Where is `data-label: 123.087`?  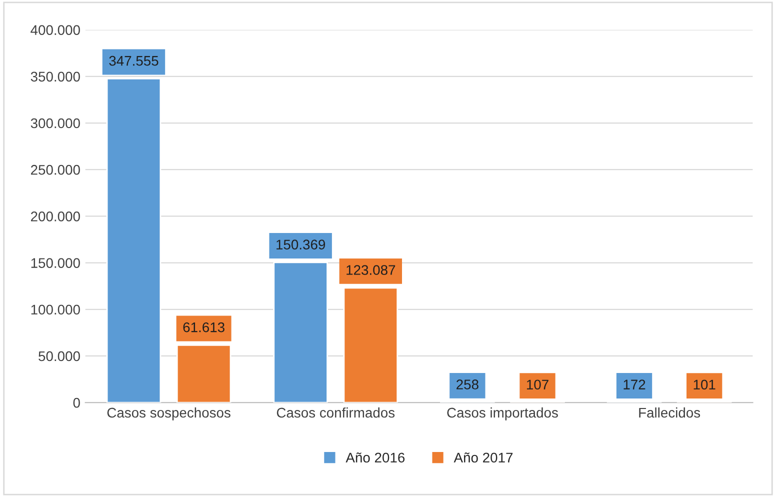
data-label: 123.087 is located at coordinates (371, 270).